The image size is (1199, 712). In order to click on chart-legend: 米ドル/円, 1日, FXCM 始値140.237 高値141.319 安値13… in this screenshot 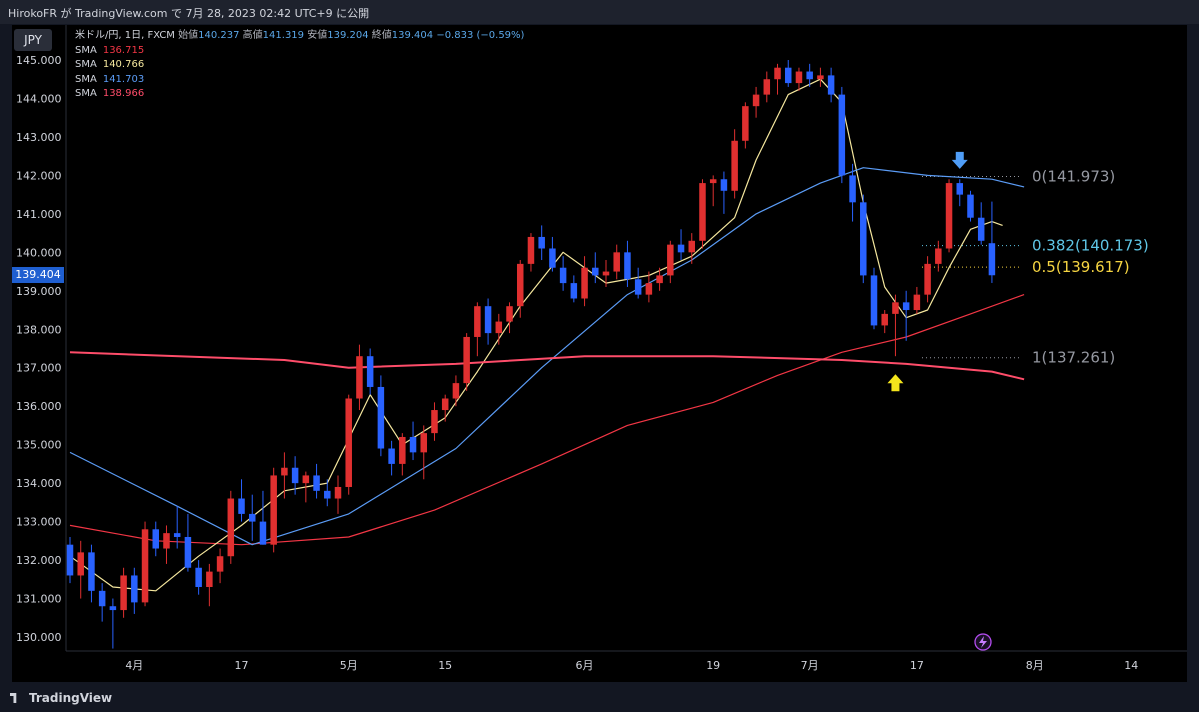, I will do `click(299, 65)`.